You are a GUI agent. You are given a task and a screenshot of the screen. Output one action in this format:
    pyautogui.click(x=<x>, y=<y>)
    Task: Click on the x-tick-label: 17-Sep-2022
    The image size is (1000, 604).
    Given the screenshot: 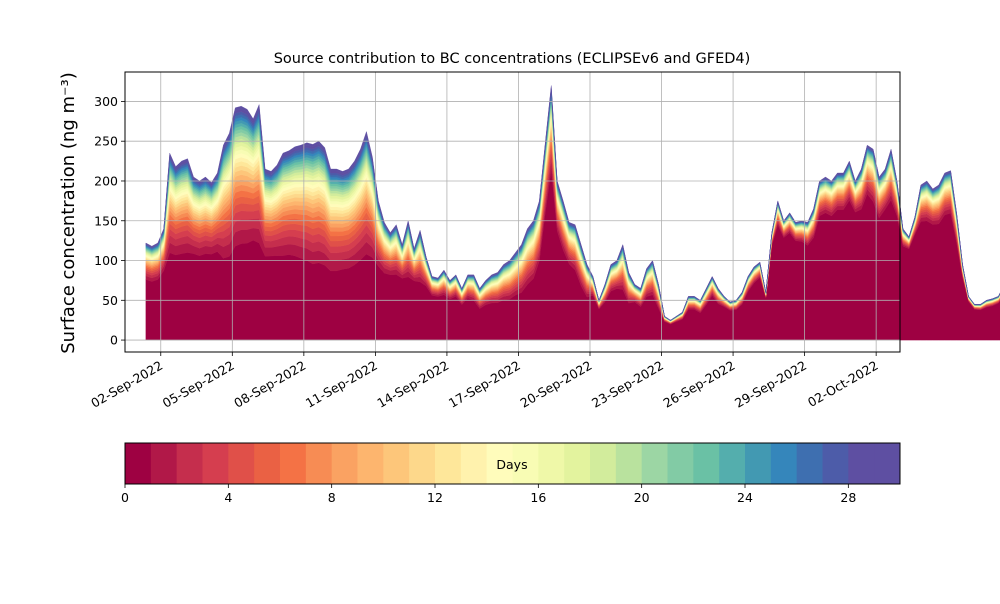 What is the action you would take?
    pyautogui.click(x=484, y=384)
    